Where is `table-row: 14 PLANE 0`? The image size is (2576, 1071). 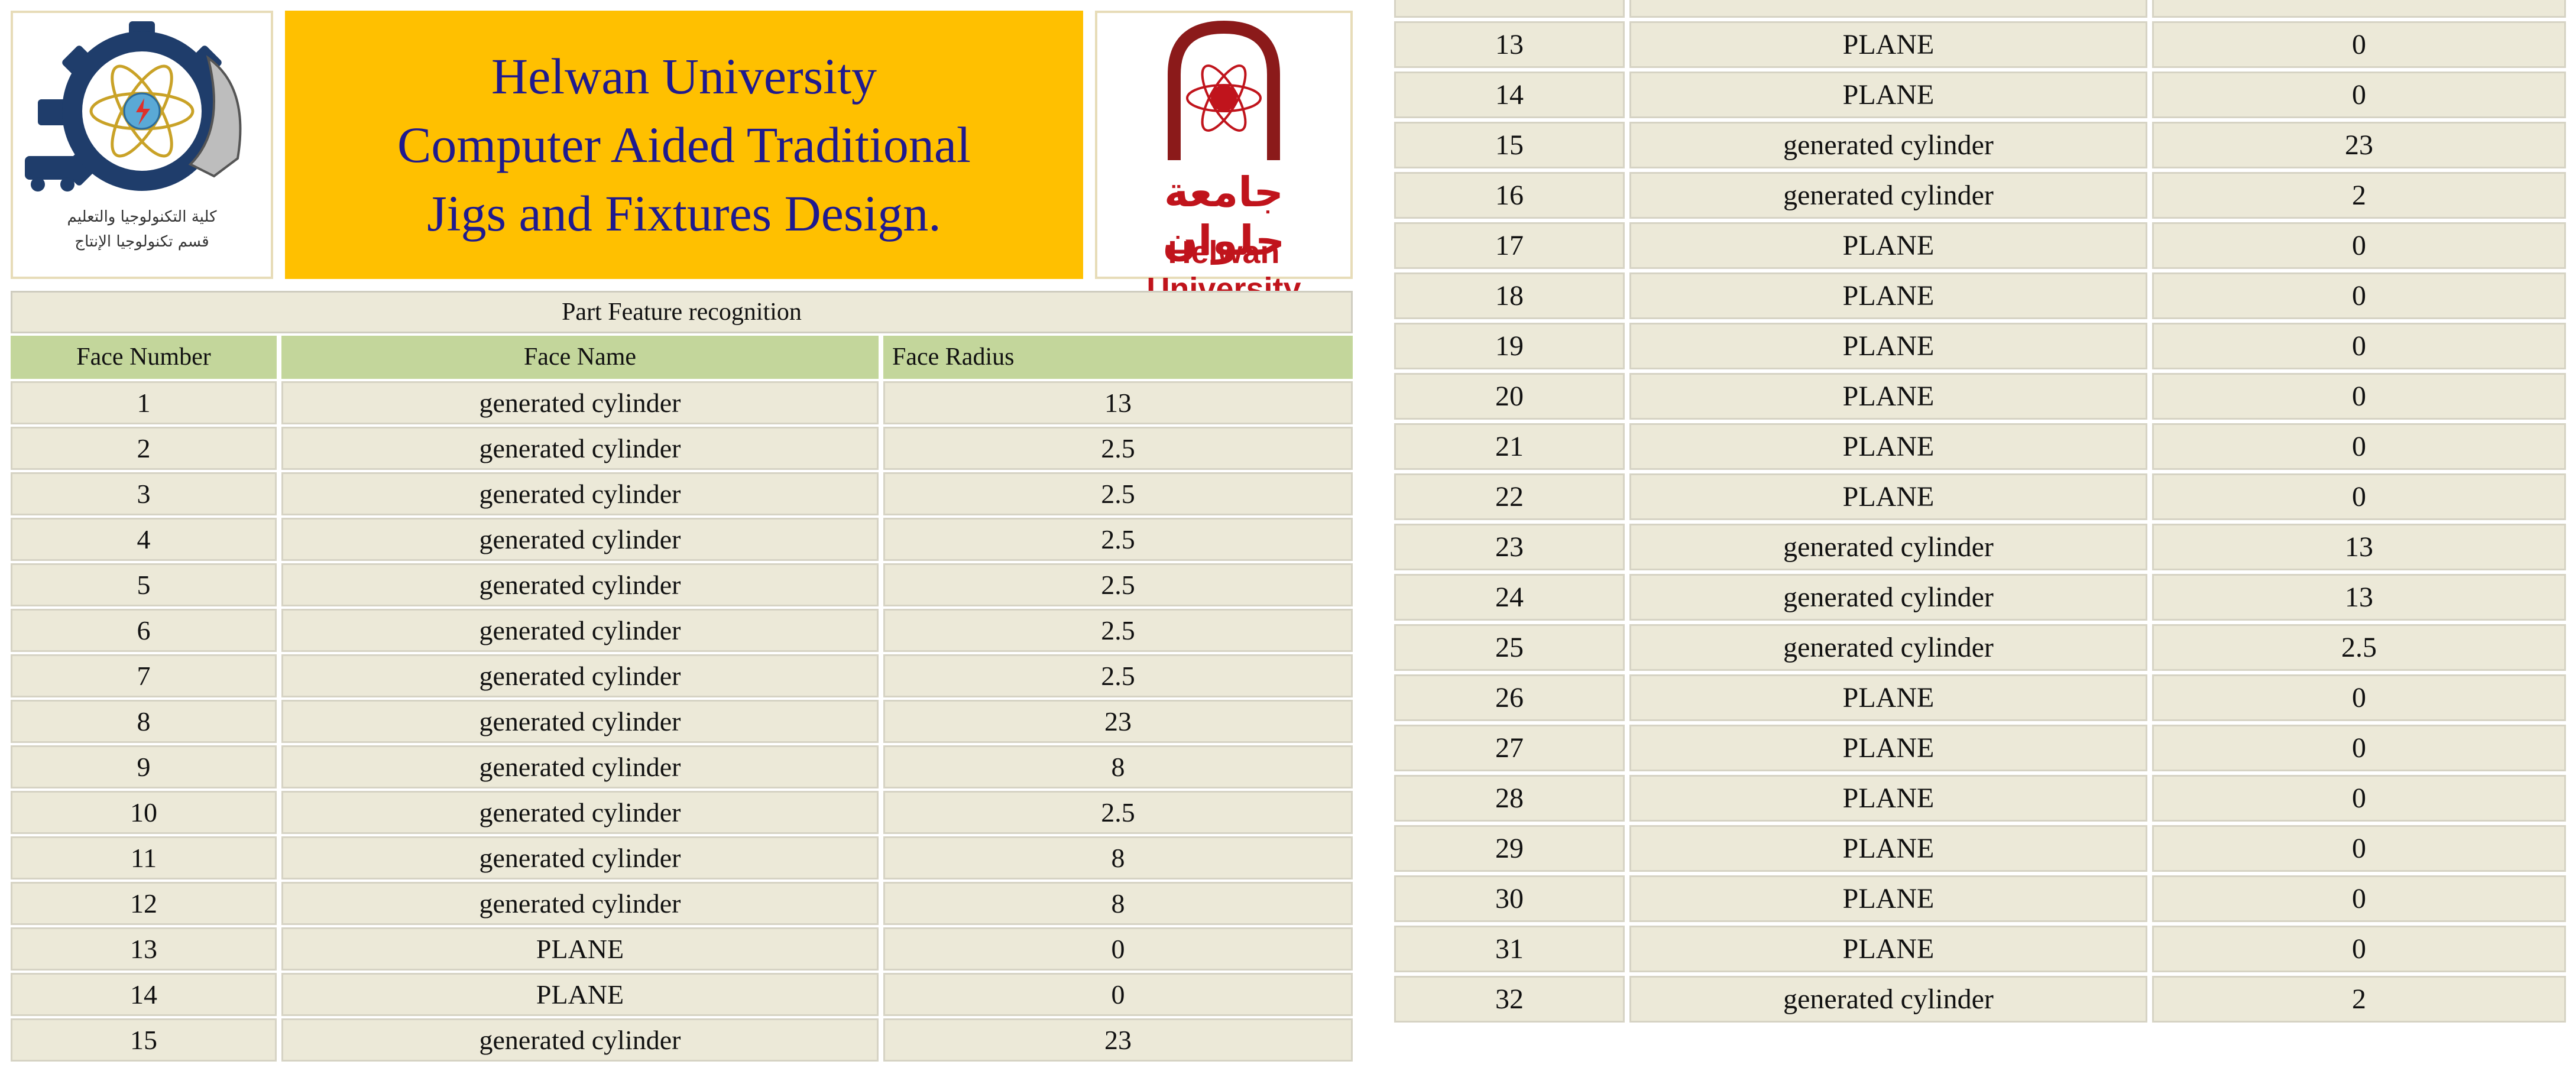
table-row: 14 PLANE 0 is located at coordinates (682, 994).